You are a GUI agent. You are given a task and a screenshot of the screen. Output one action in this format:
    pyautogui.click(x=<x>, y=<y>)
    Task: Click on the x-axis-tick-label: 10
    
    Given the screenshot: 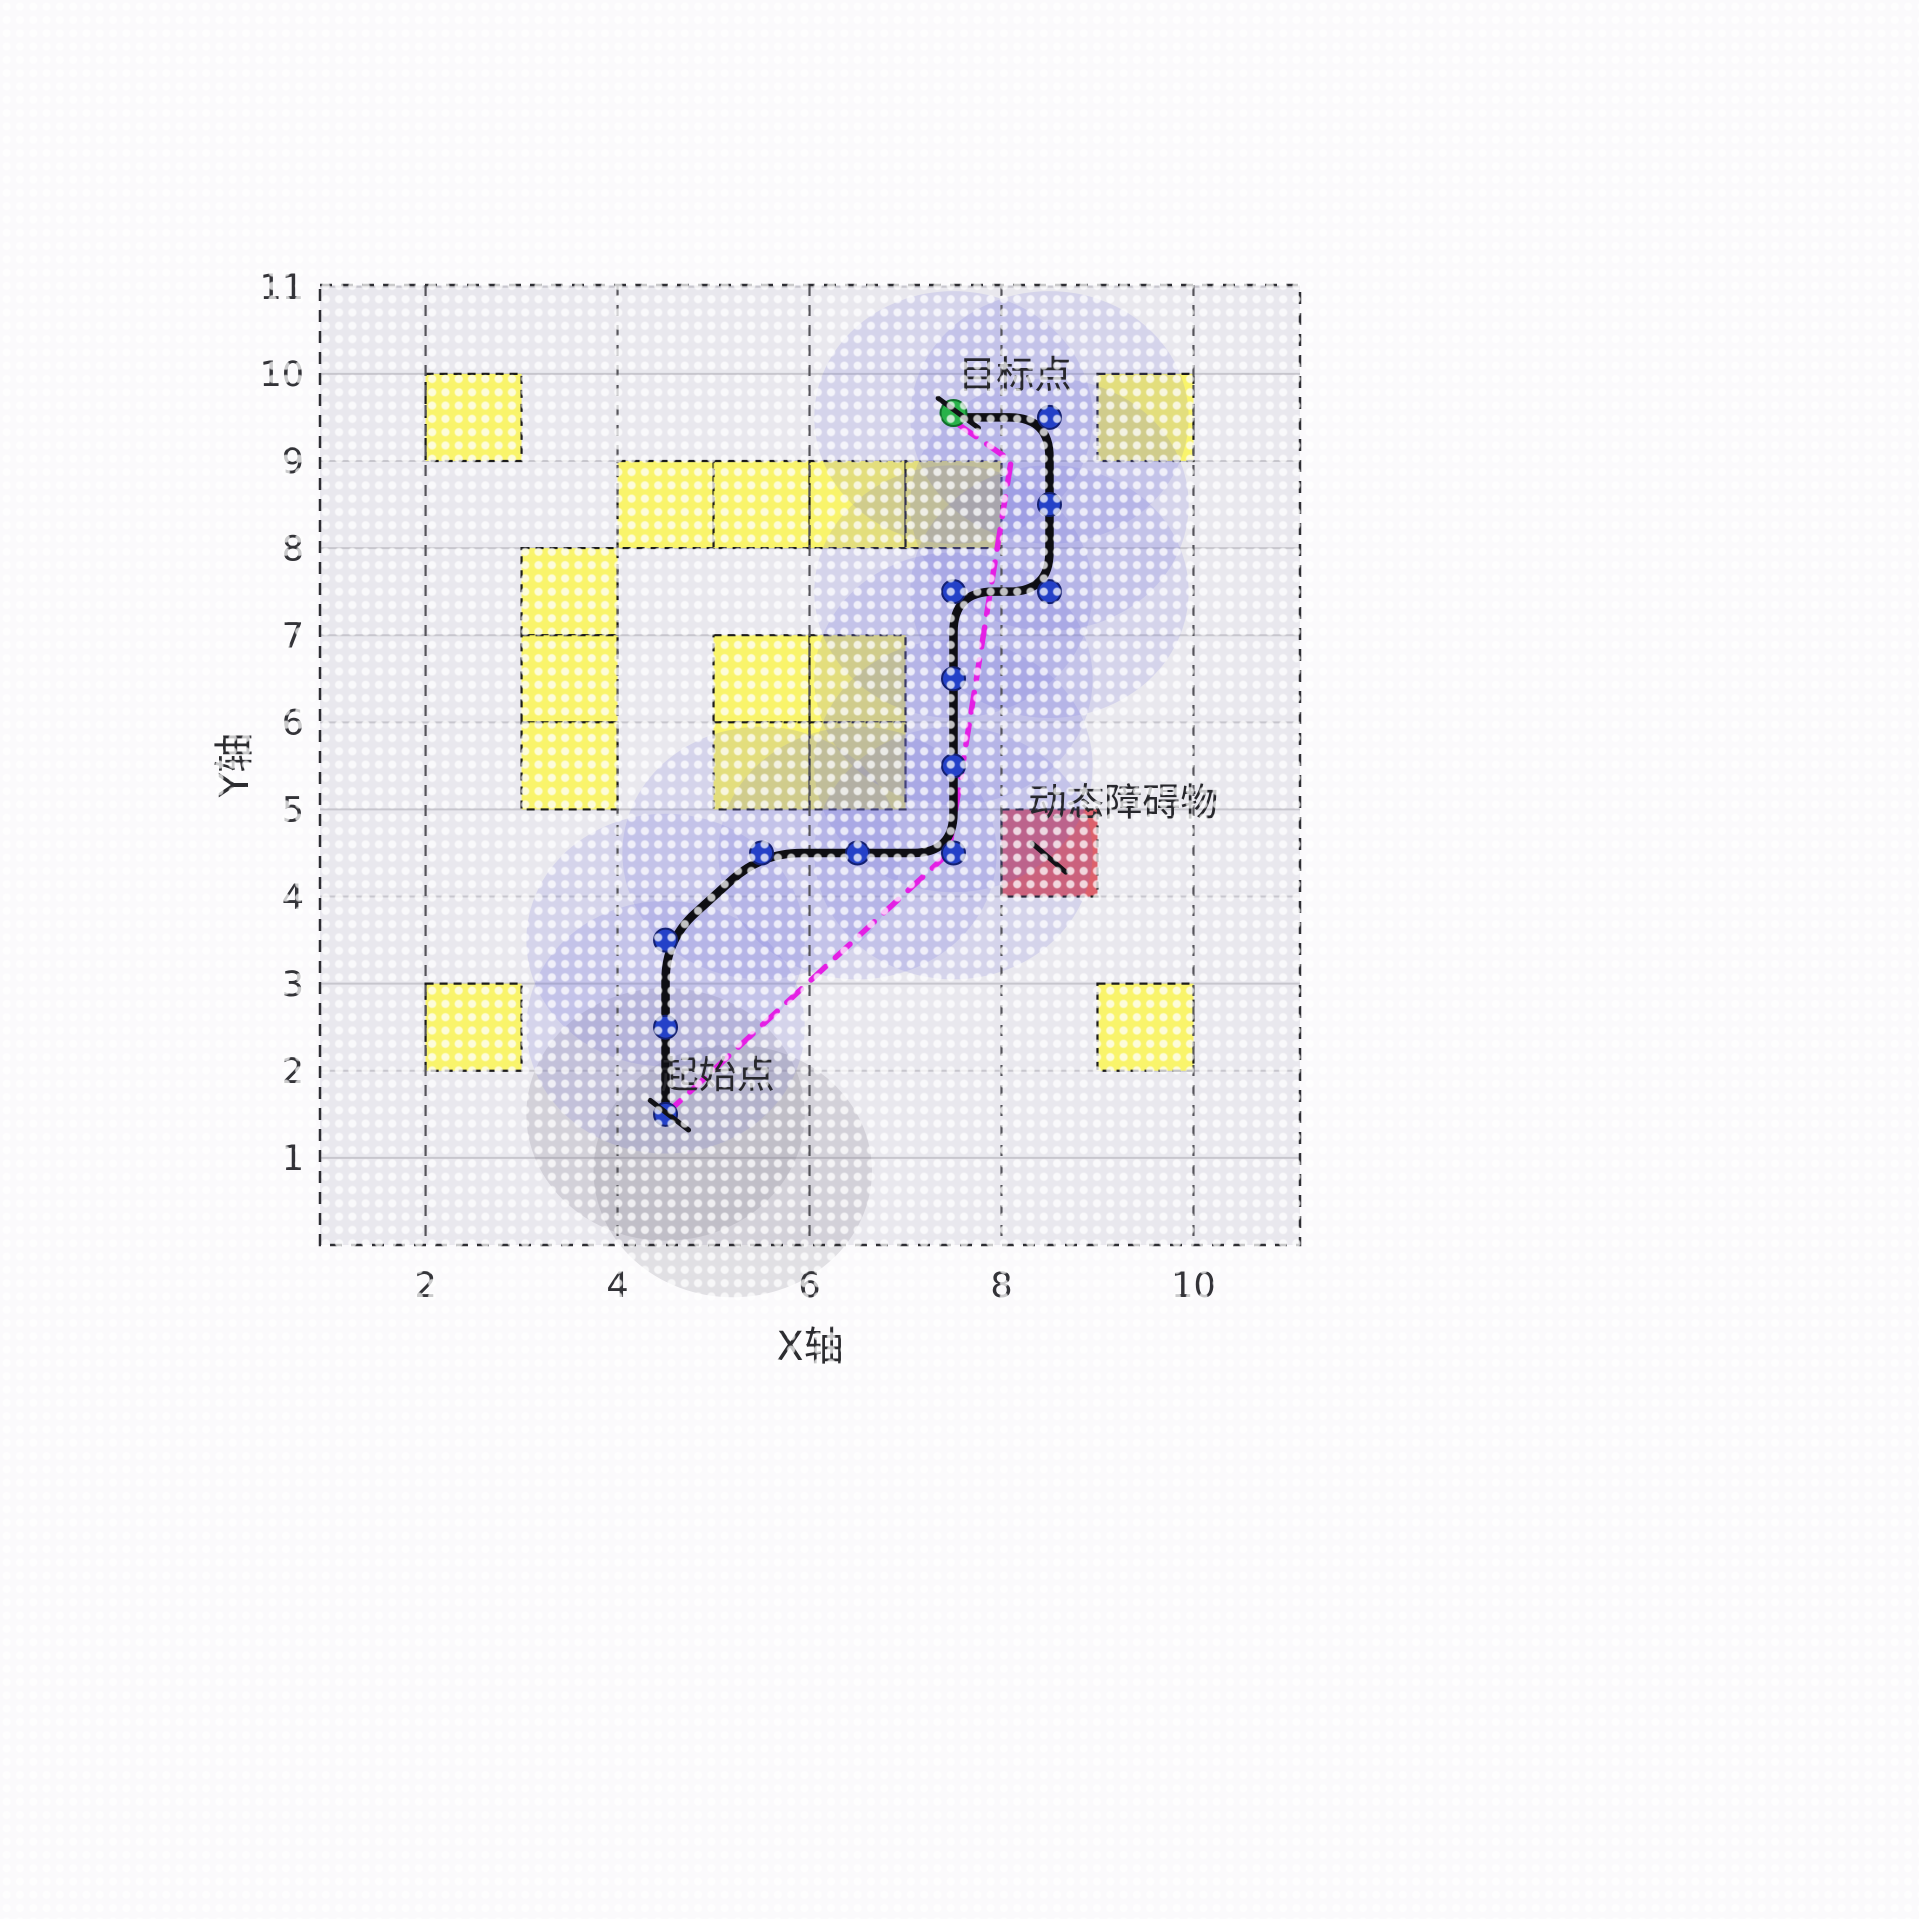 What is the action you would take?
    pyautogui.click(x=1193, y=1286)
    